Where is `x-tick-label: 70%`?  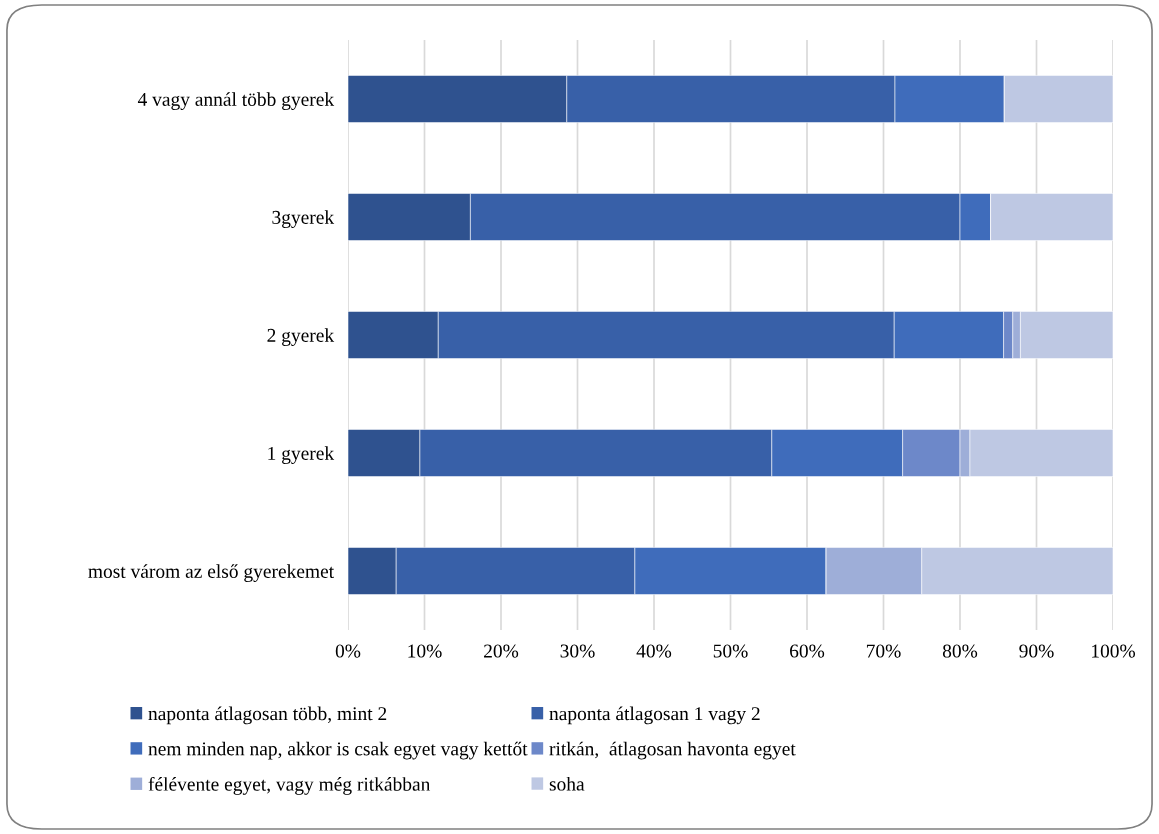
x-tick-label: 70% is located at coordinates (883, 651).